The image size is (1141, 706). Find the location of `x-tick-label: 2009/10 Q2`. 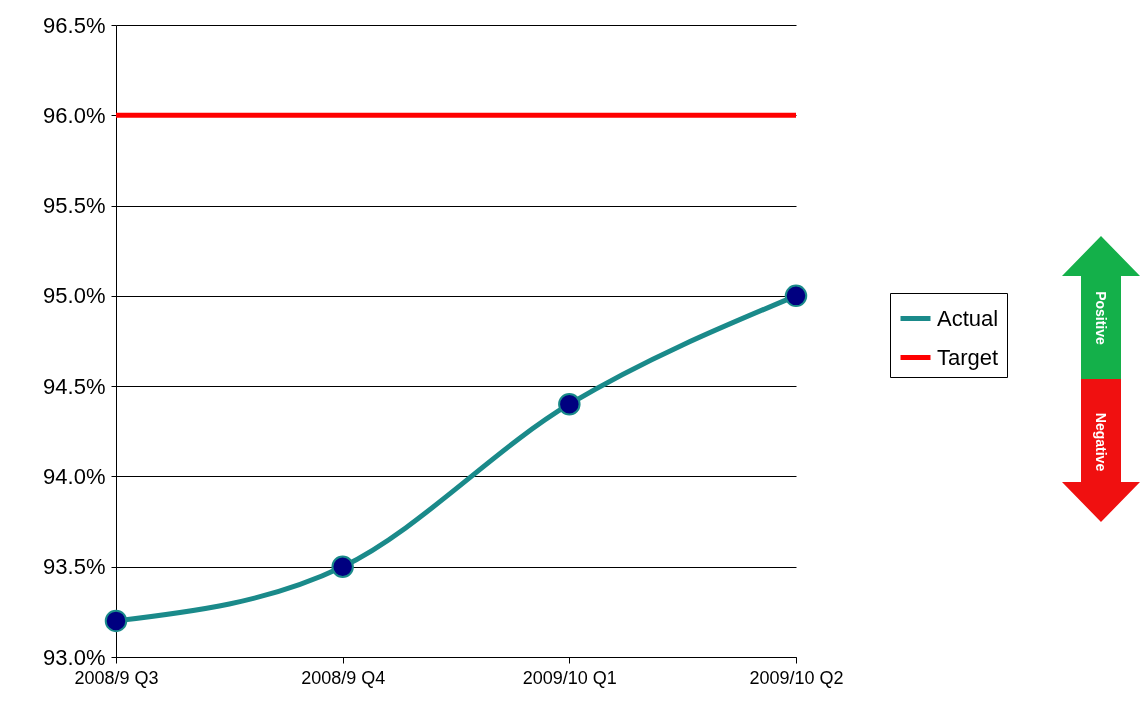

x-tick-label: 2009/10 Q2 is located at coordinates (796, 677).